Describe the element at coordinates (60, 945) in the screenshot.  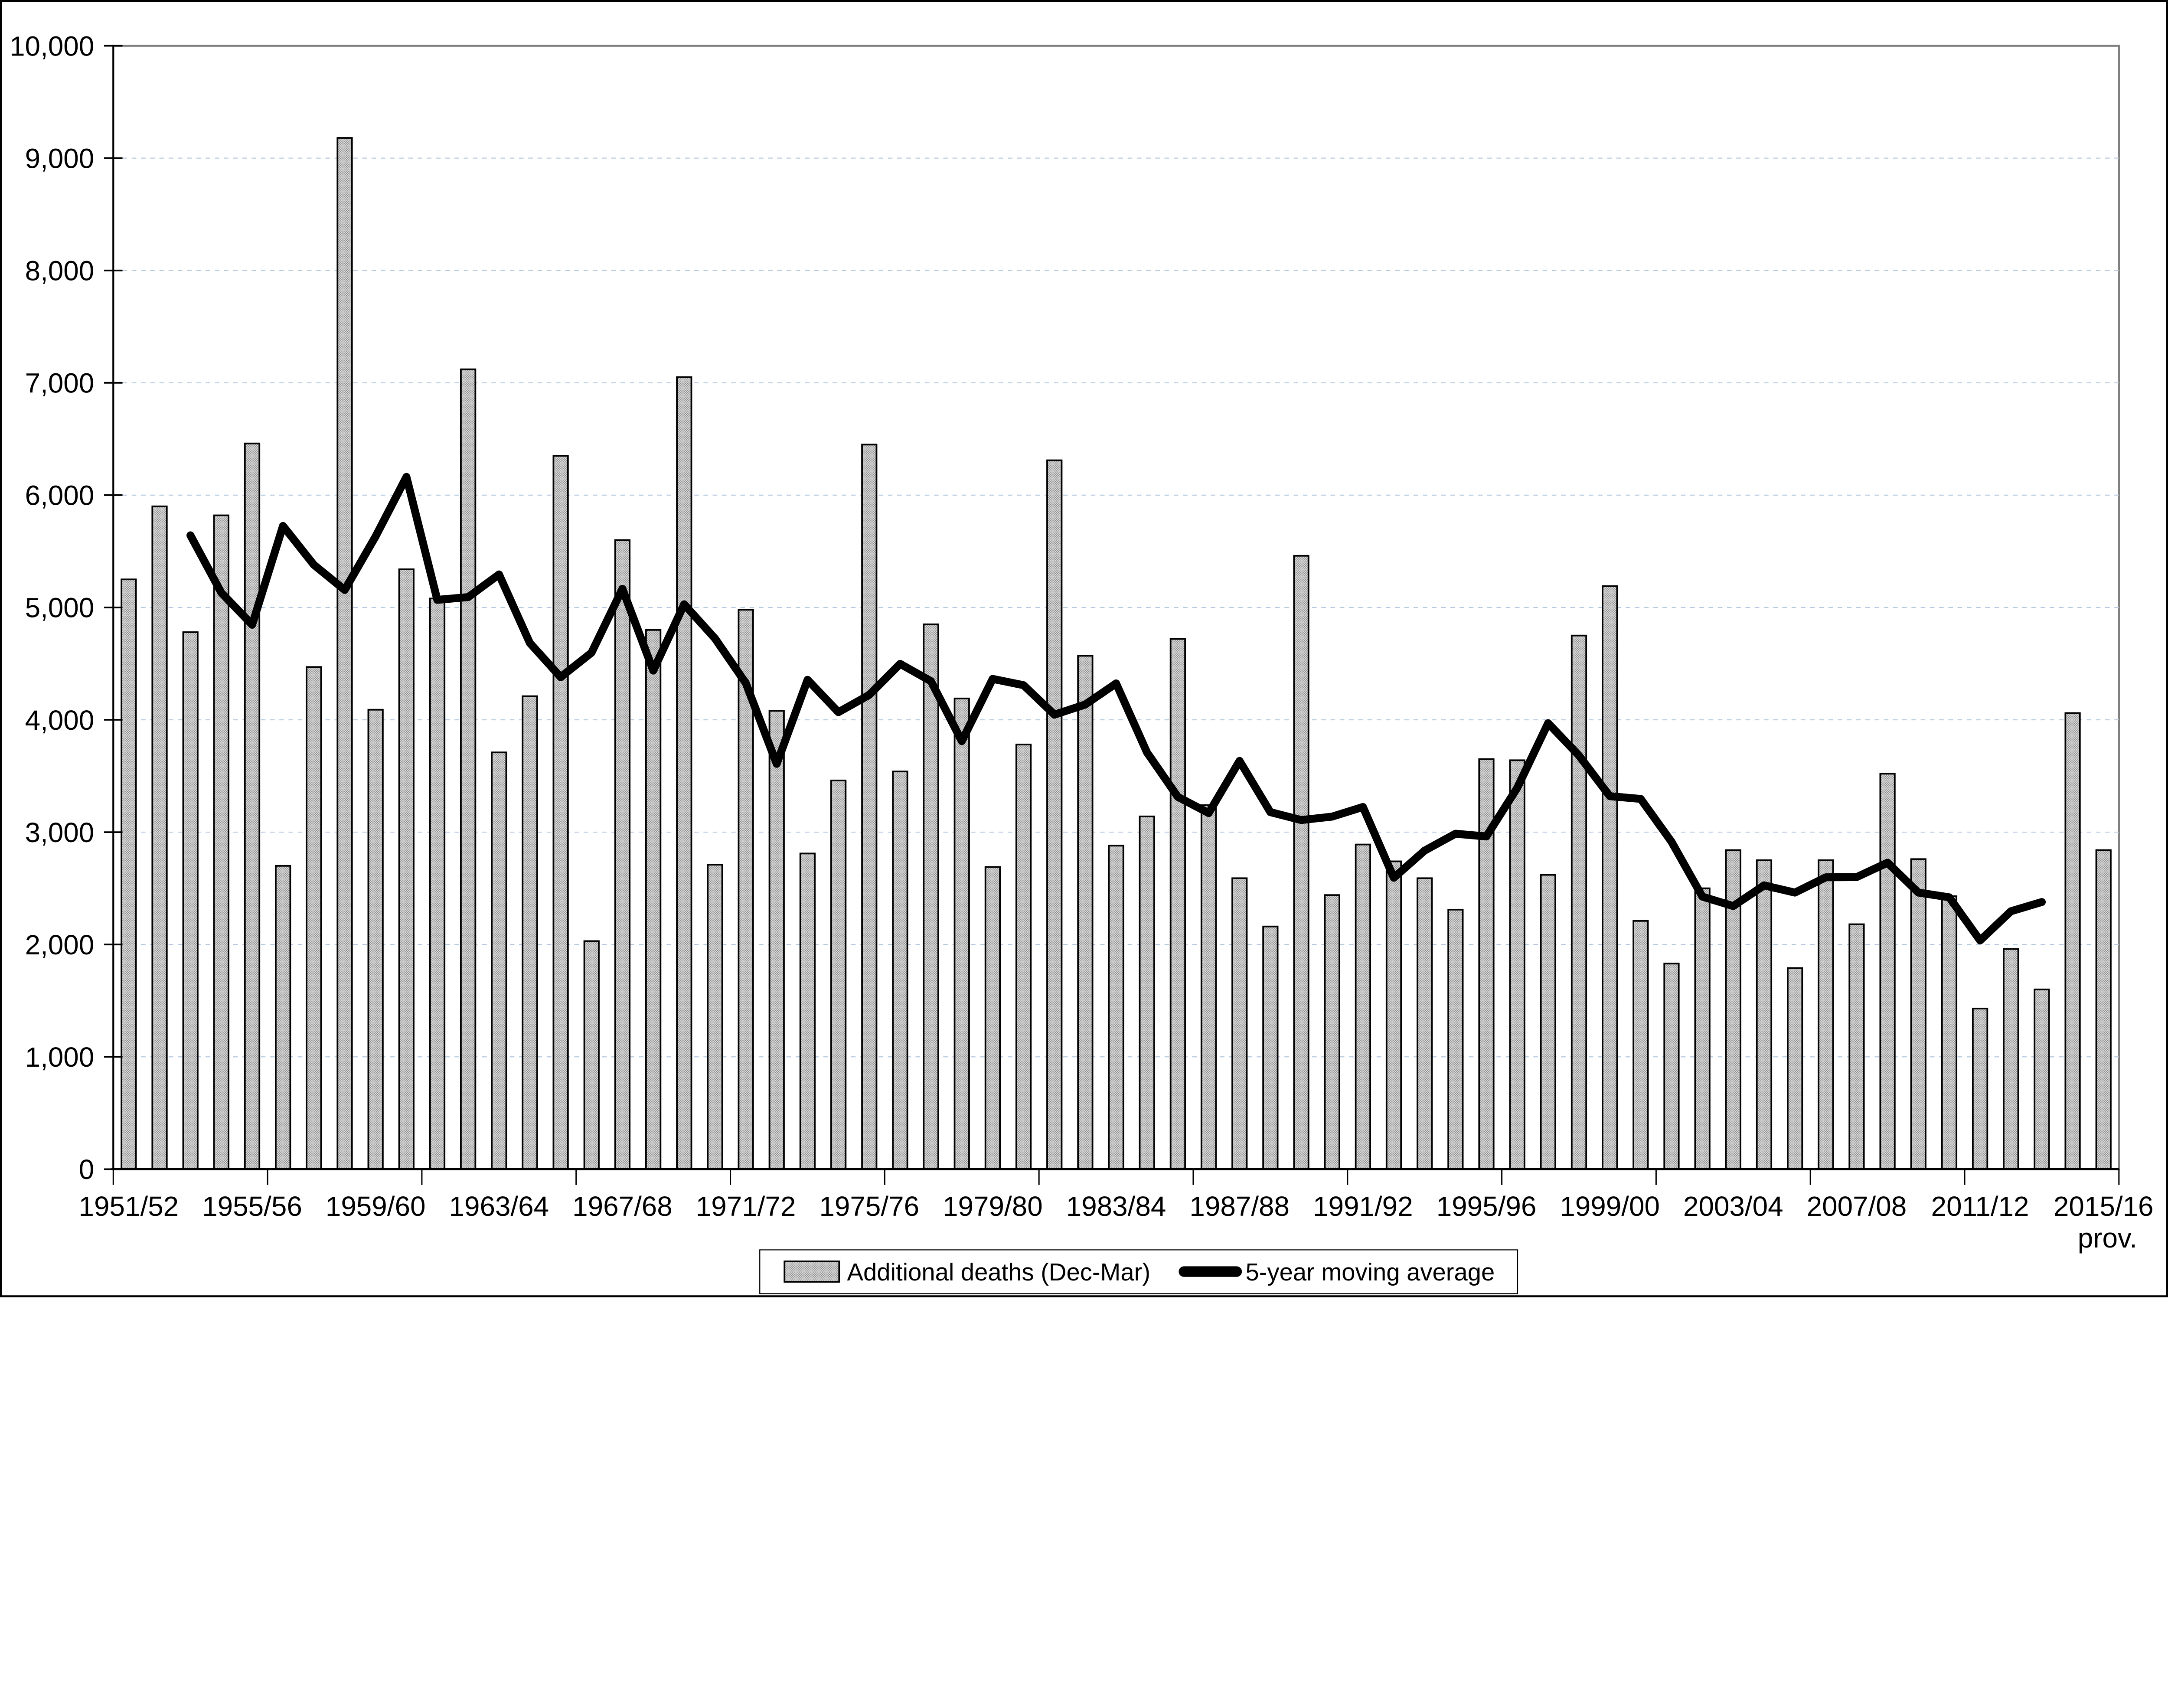
I see `y-tick-label: 2,000` at that location.